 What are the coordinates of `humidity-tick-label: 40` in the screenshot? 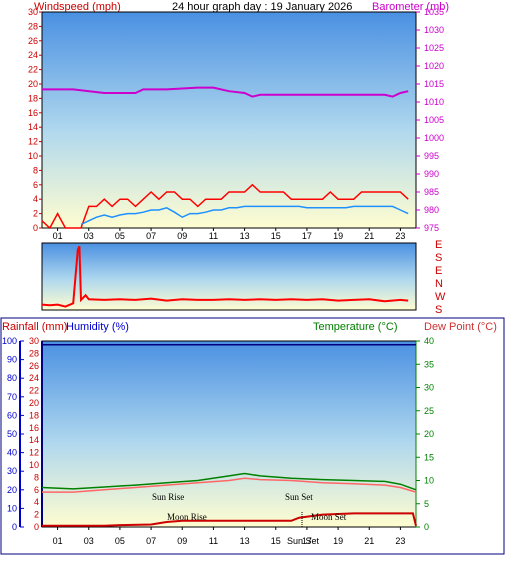 It's located at (12, 453).